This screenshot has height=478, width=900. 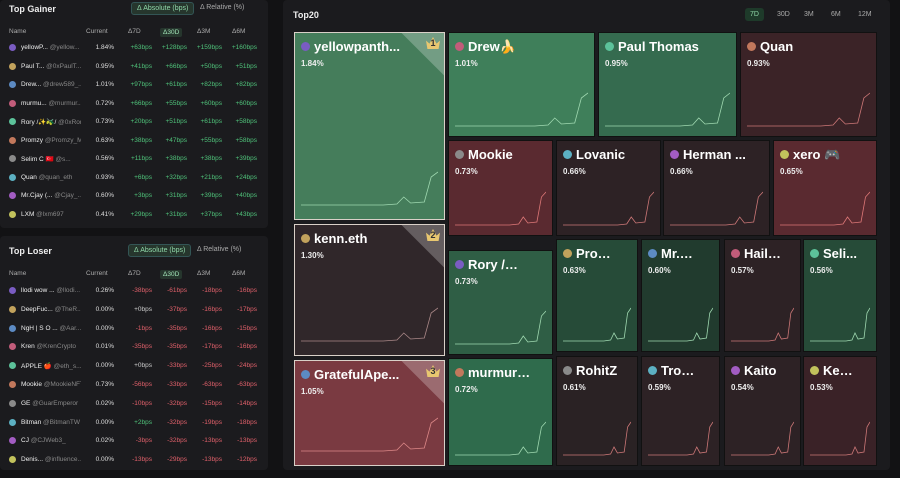 I want to click on treemap-tile: Kear... 0.53%, so click(x=840, y=411).